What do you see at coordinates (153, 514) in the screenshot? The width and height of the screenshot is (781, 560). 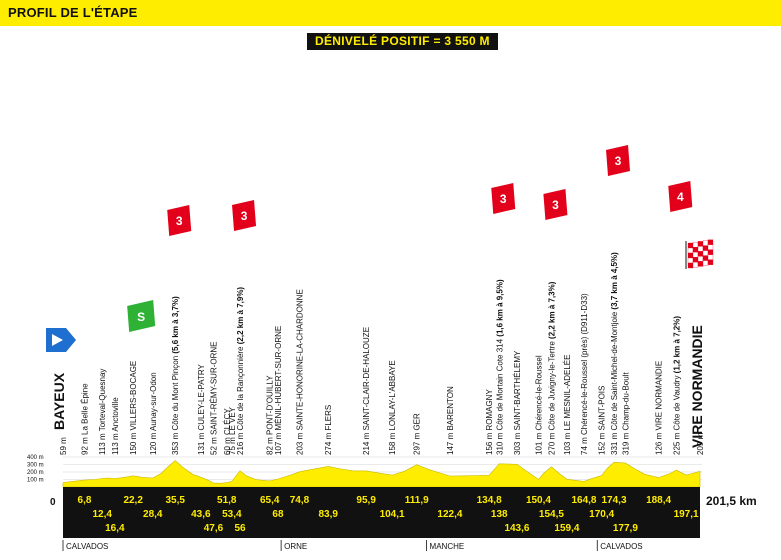 I see `km-label: 28,4` at bounding box center [153, 514].